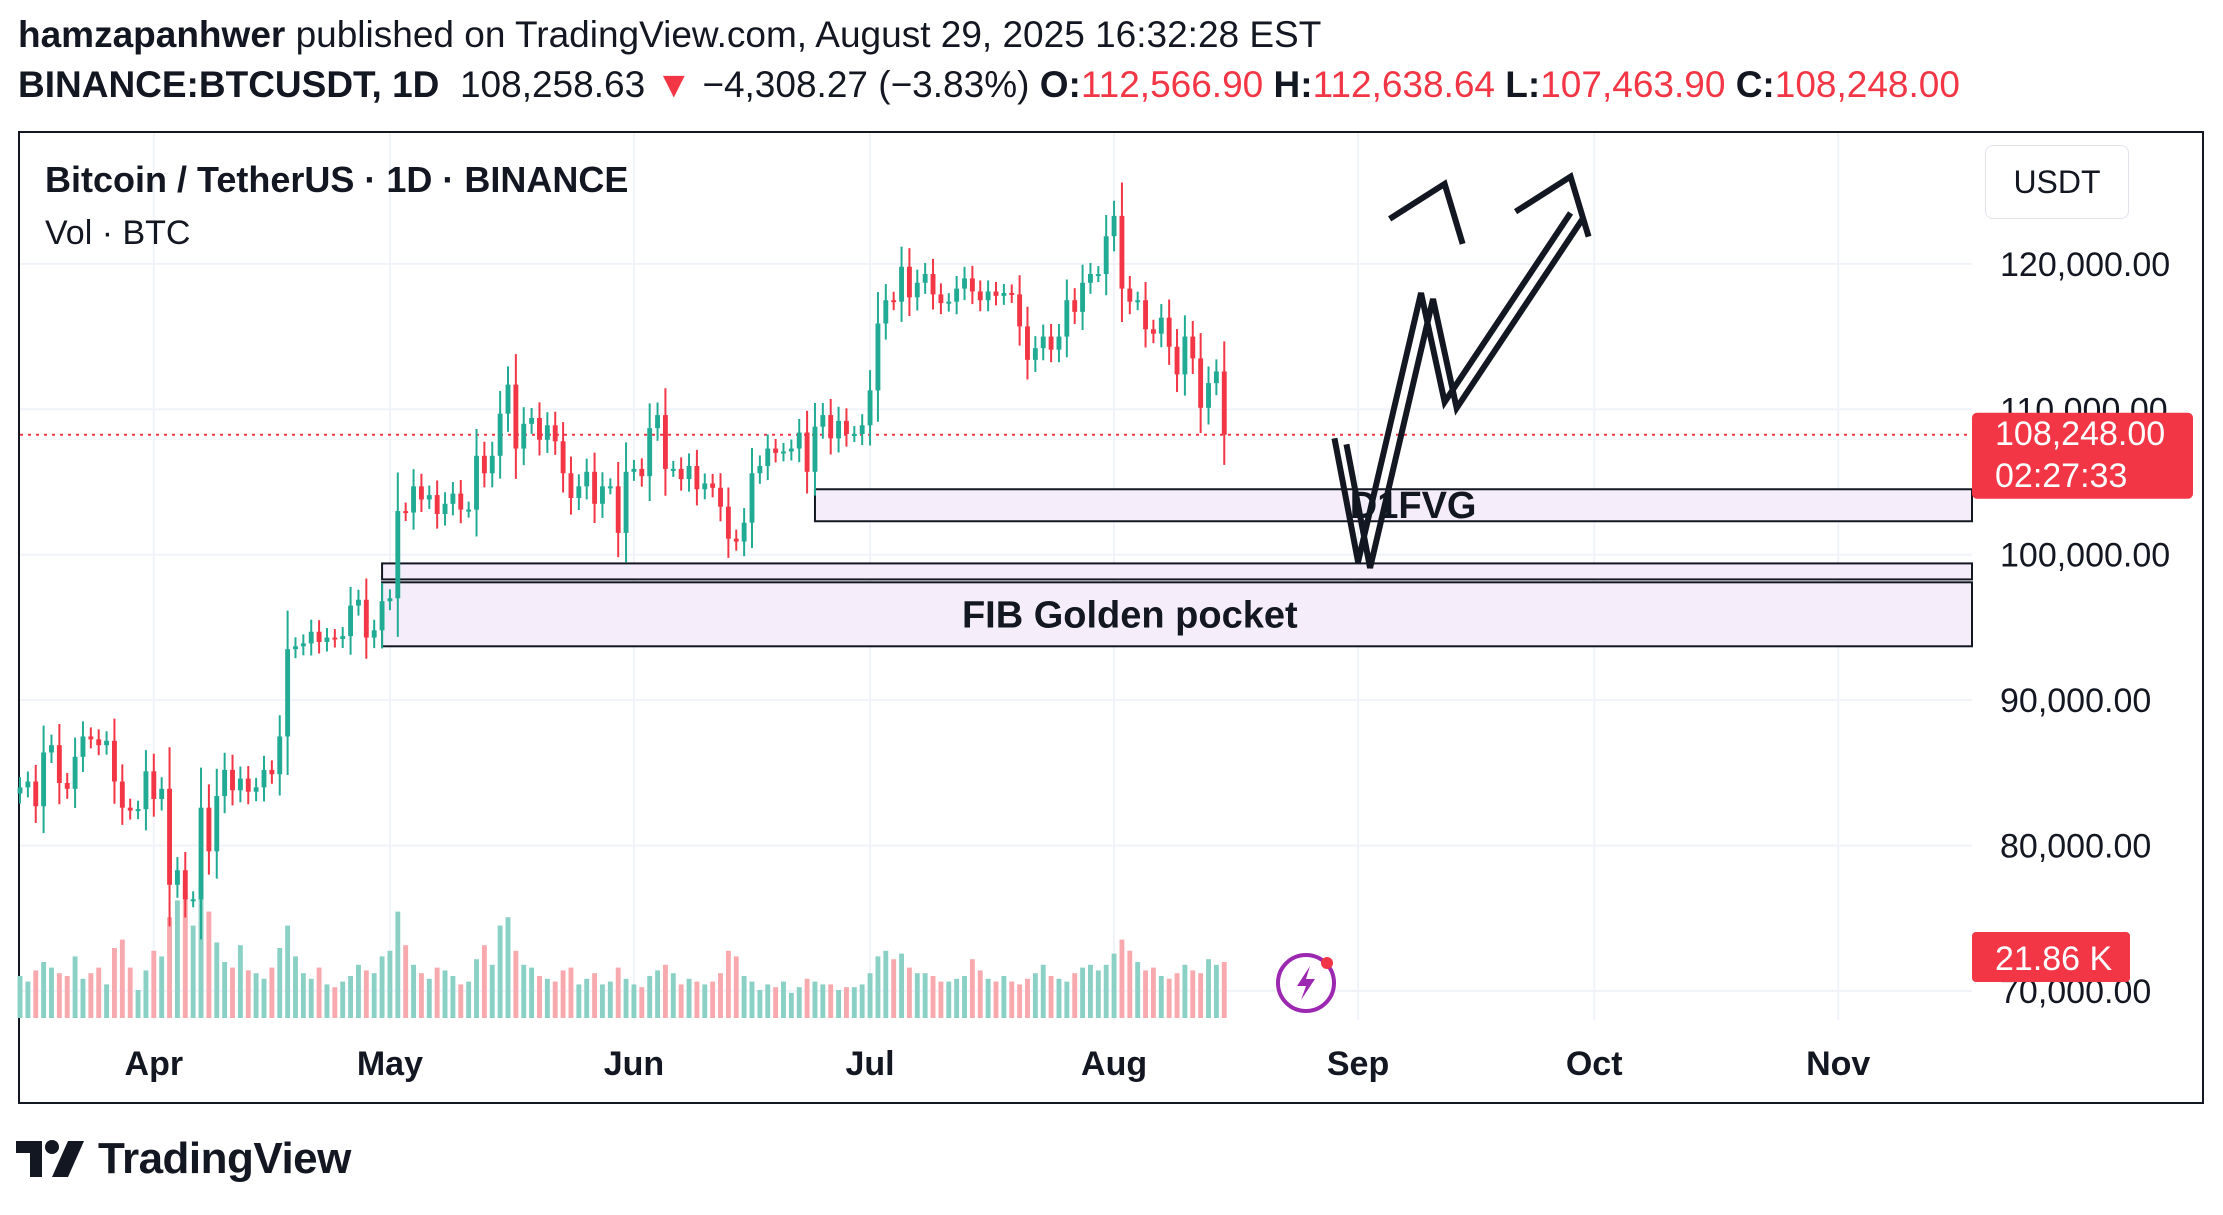 The width and height of the screenshot is (2223, 1215). Describe the element at coordinates (1306, 983) in the screenshot. I see `lightning-icon` at that location.